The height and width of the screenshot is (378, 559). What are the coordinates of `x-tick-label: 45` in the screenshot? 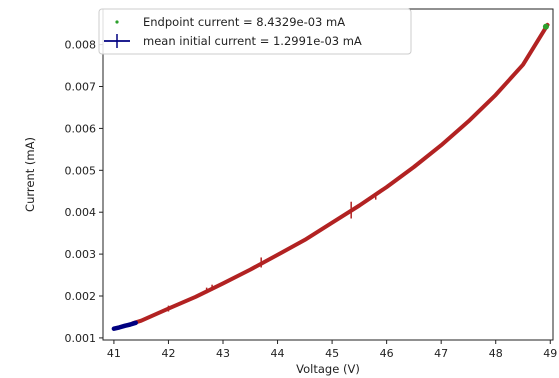 It's located at (332, 353).